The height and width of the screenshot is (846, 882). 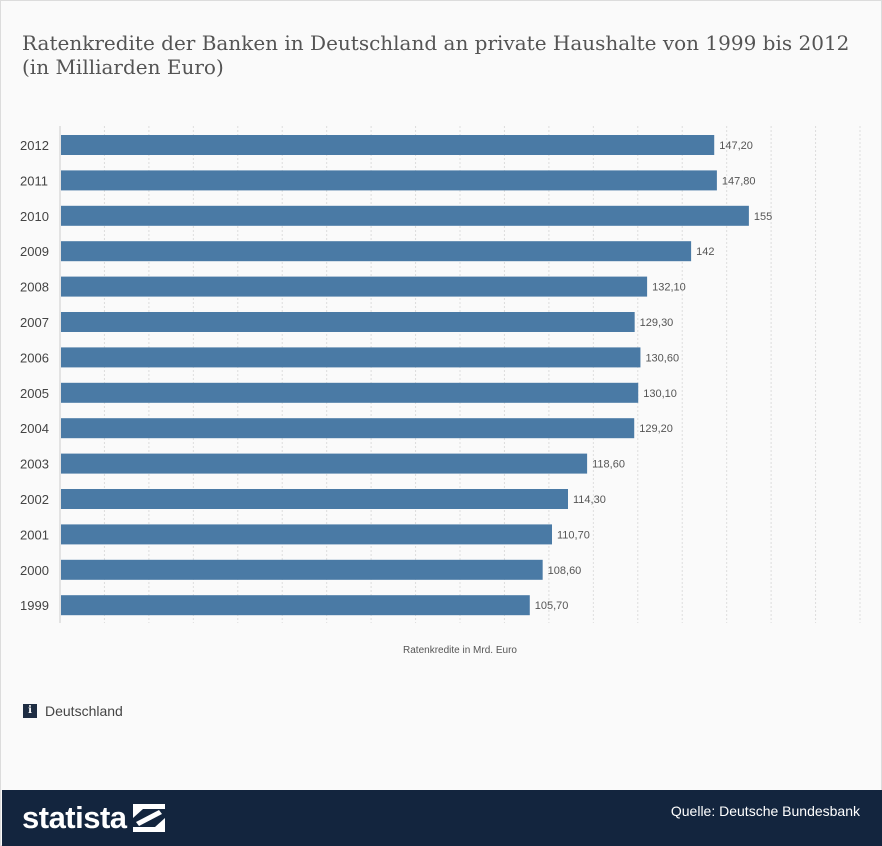 What do you see at coordinates (656, 429) in the screenshot?
I see `value-label: 129,20` at bounding box center [656, 429].